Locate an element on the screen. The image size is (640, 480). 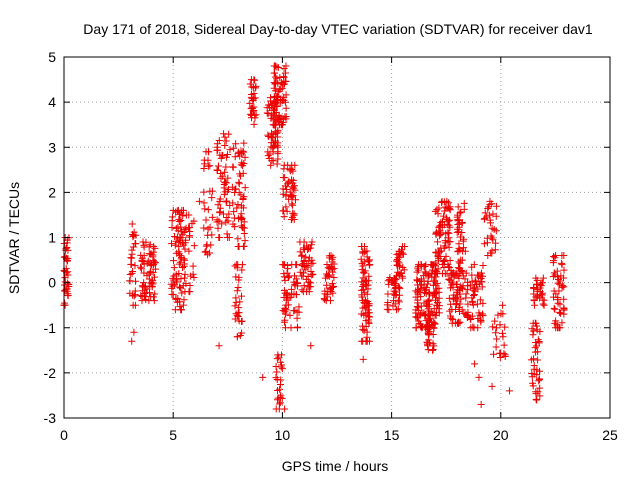
x-tick-label: 5 is located at coordinates (173, 435).